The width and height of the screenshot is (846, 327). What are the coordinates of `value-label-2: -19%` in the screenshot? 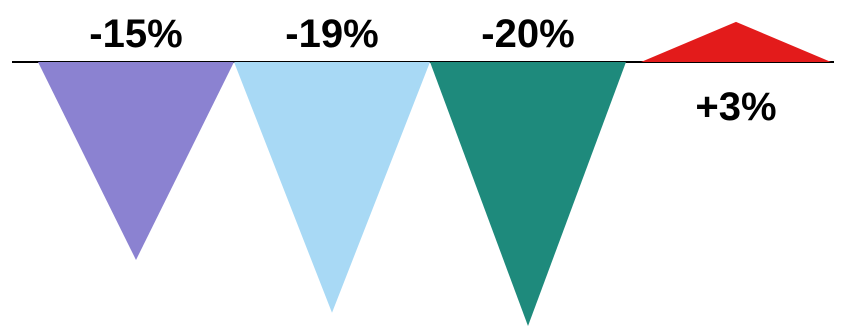 It's located at (331, 34).